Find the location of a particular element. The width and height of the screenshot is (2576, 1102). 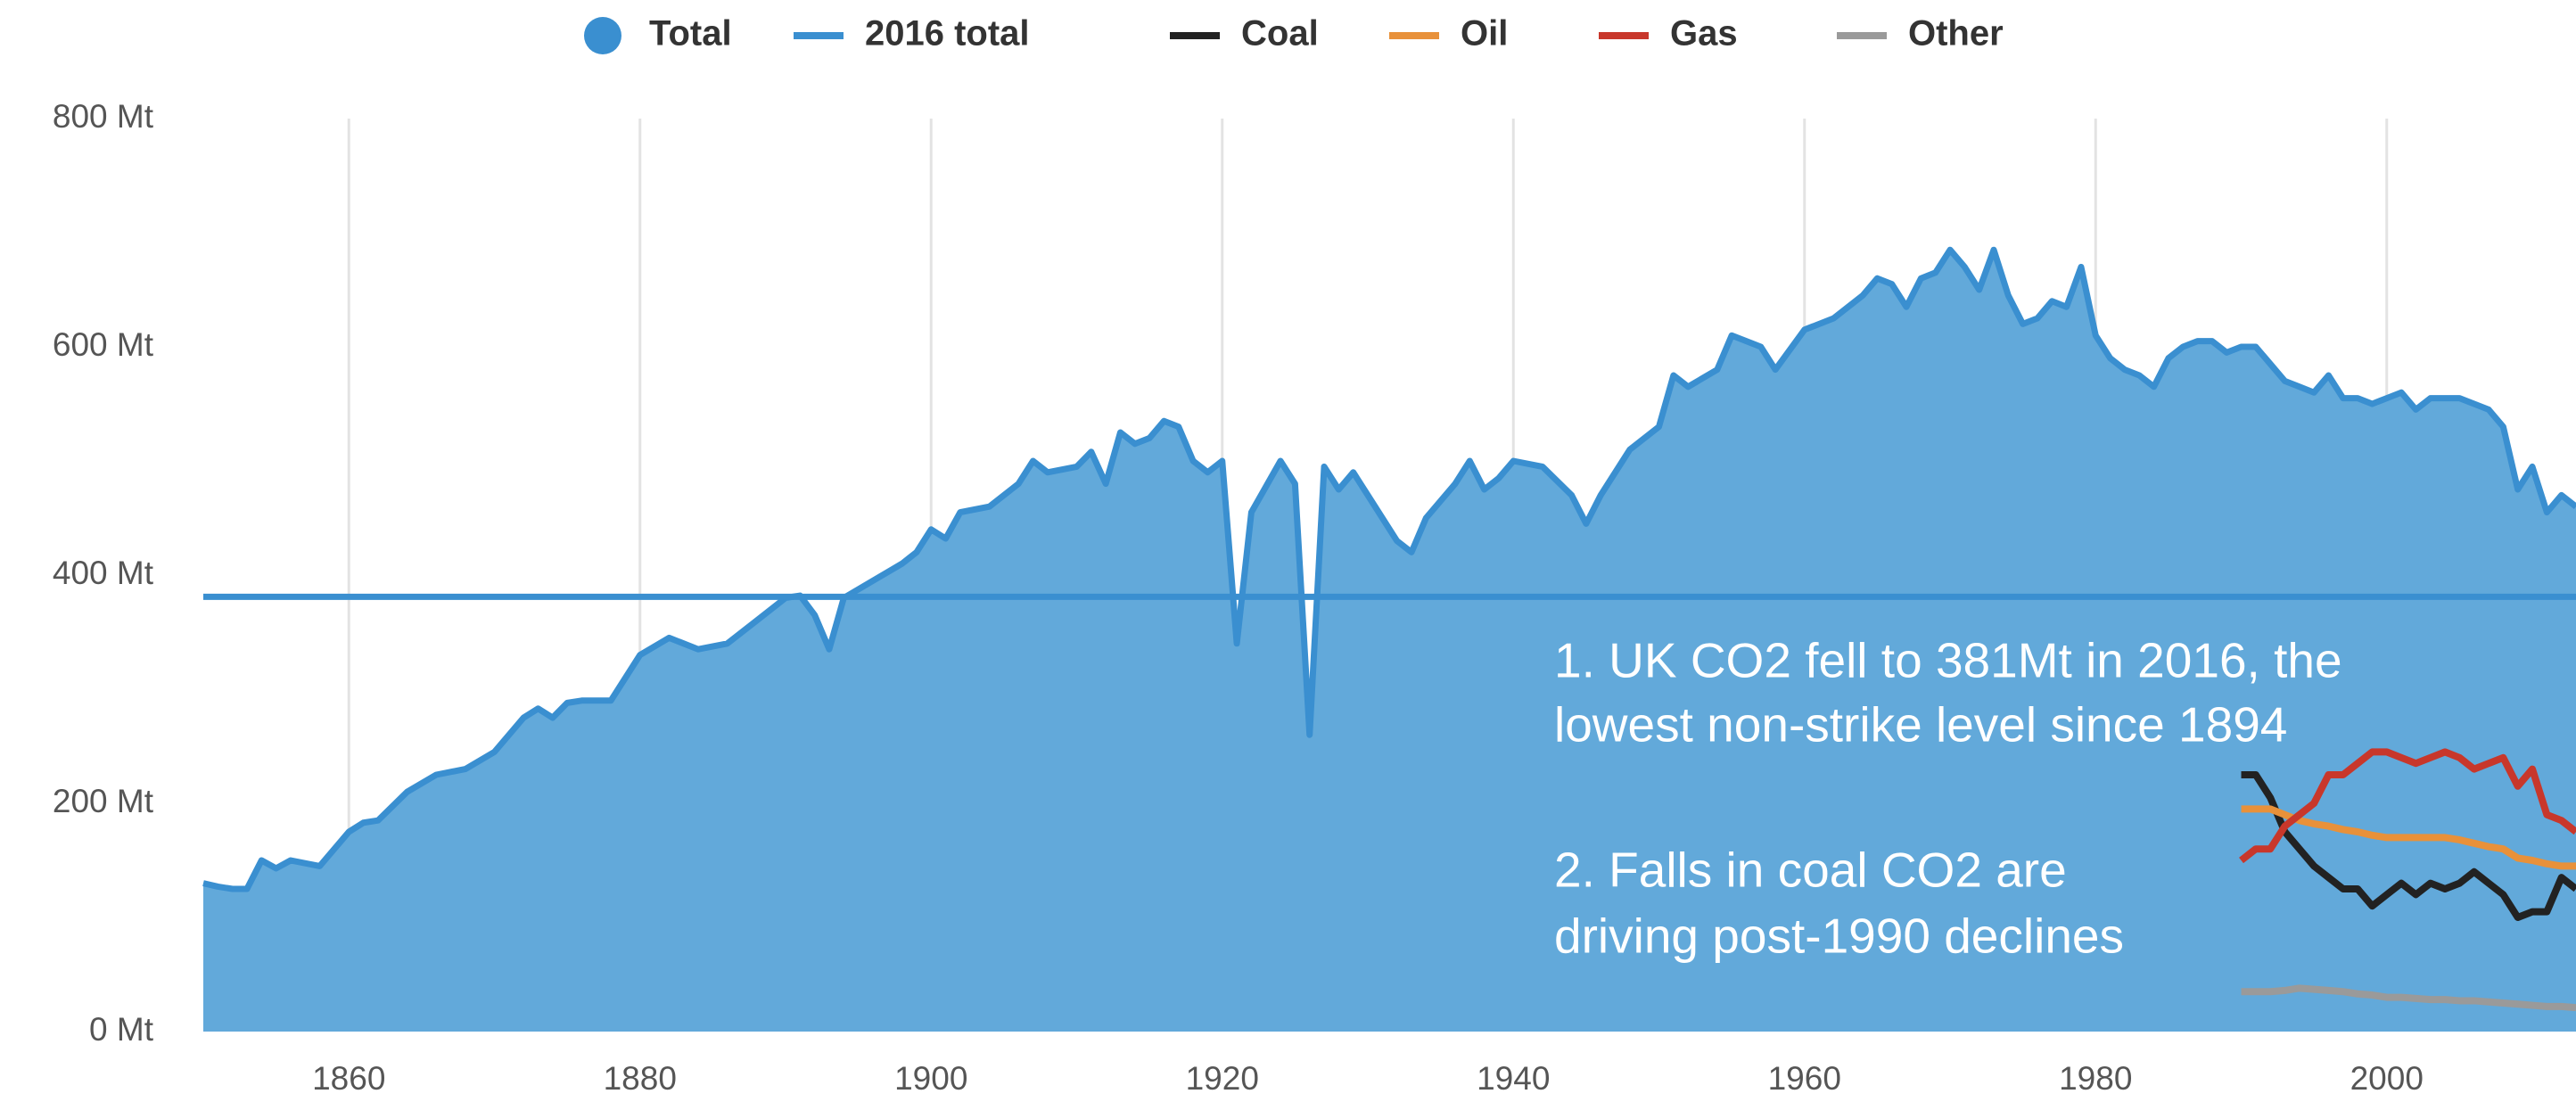

legend-swatch is located at coordinates (602, 36).